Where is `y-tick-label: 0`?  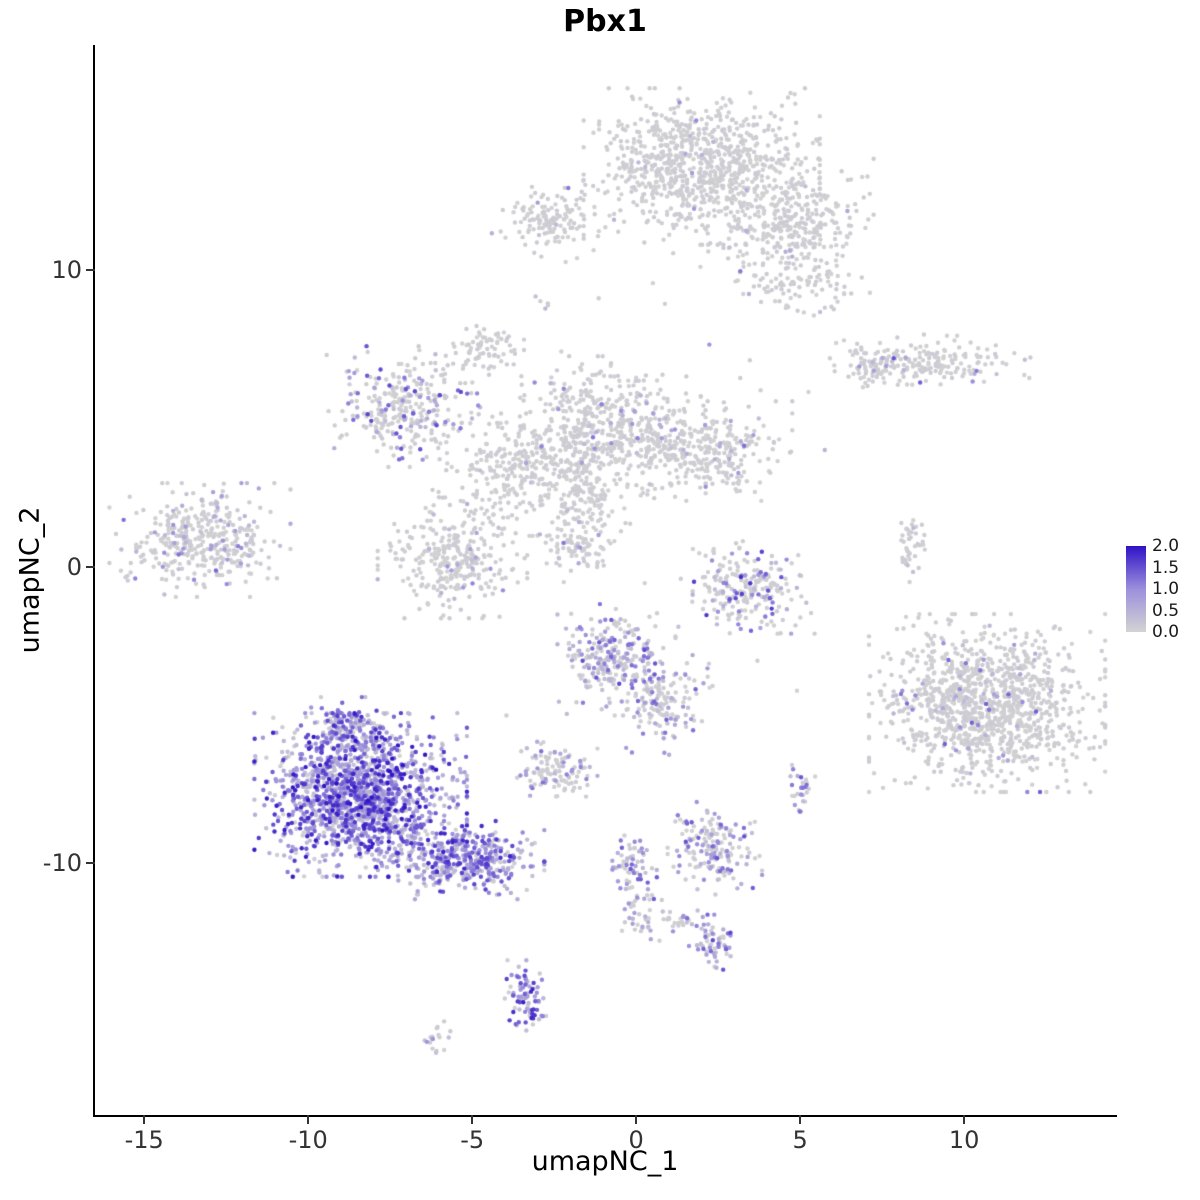 y-tick-label: 0 is located at coordinates (74, 566).